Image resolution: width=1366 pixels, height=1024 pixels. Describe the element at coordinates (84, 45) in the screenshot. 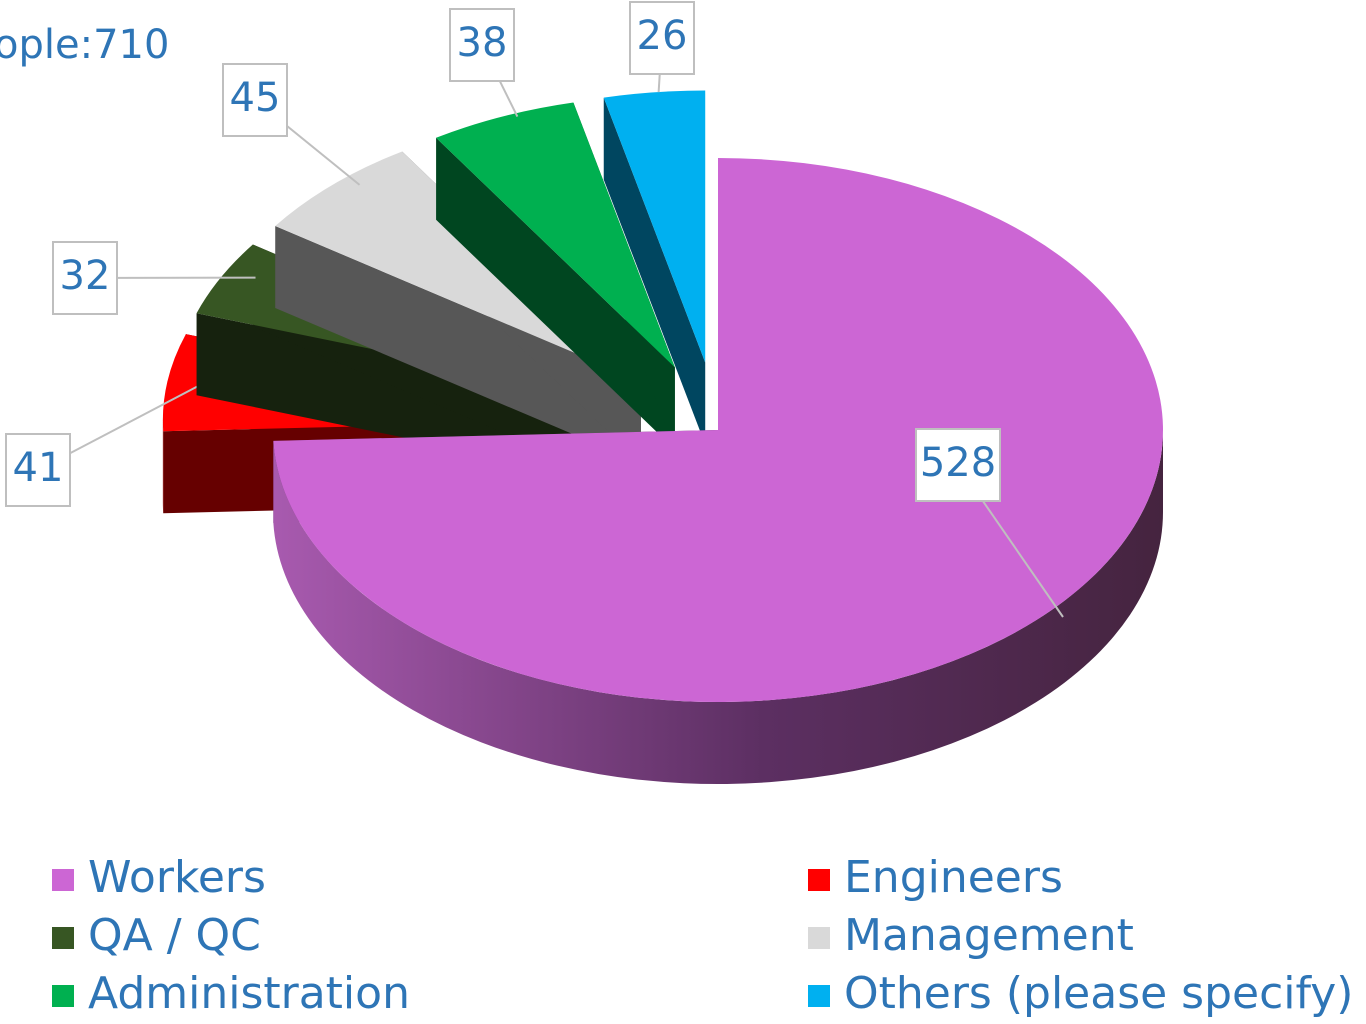

I see `chart-title: ople:710` at that location.